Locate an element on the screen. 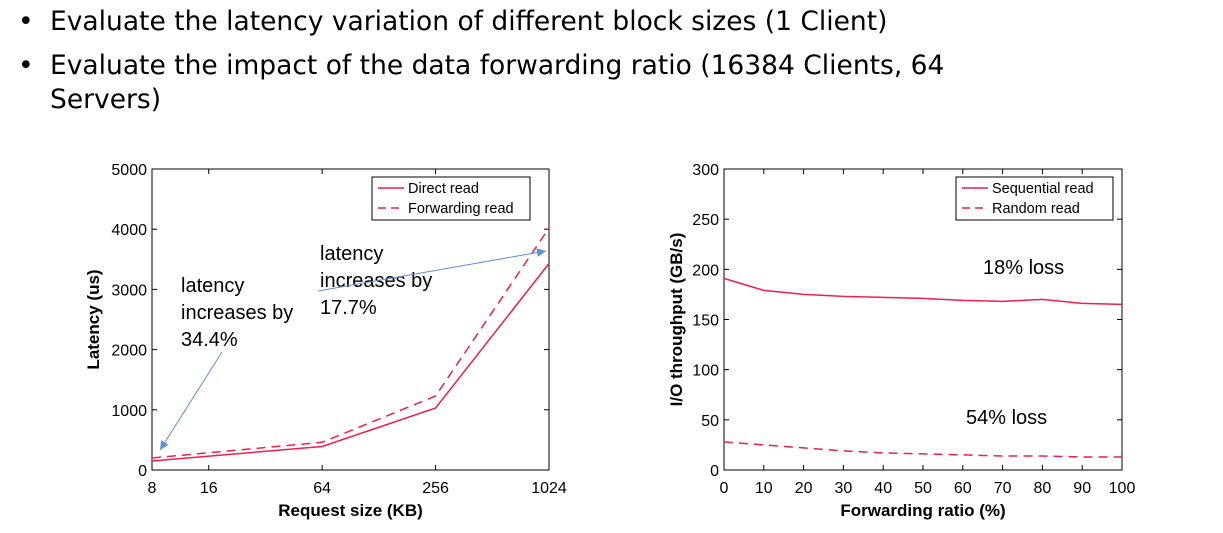  annotation-text: increases by is located at coordinates (237, 313).